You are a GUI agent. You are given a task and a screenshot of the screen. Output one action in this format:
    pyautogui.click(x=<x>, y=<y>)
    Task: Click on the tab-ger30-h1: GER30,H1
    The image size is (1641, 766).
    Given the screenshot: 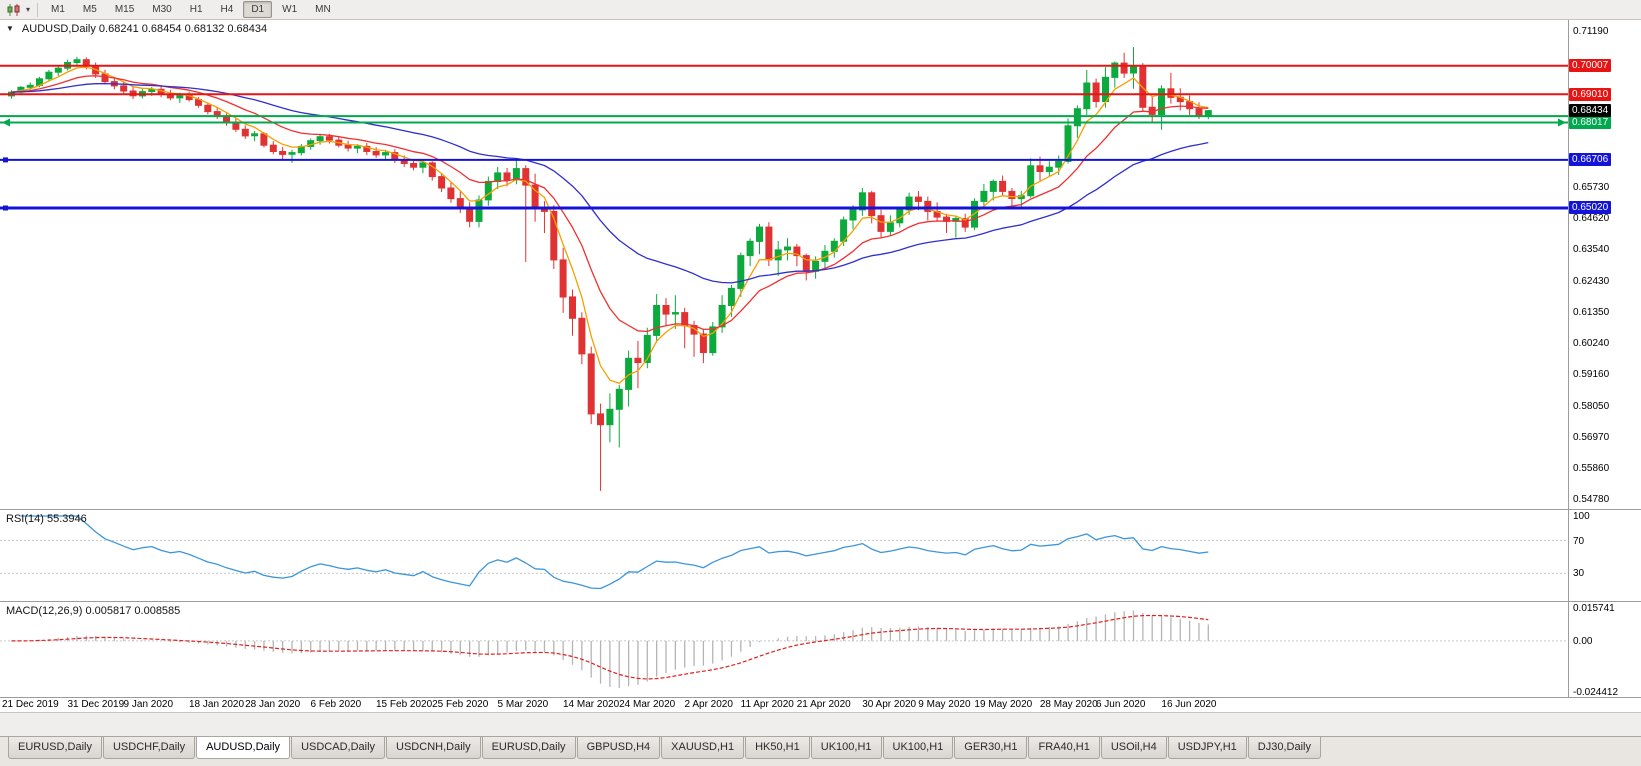 What is the action you would take?
    pyautogui.click(x=991, y=748)
    